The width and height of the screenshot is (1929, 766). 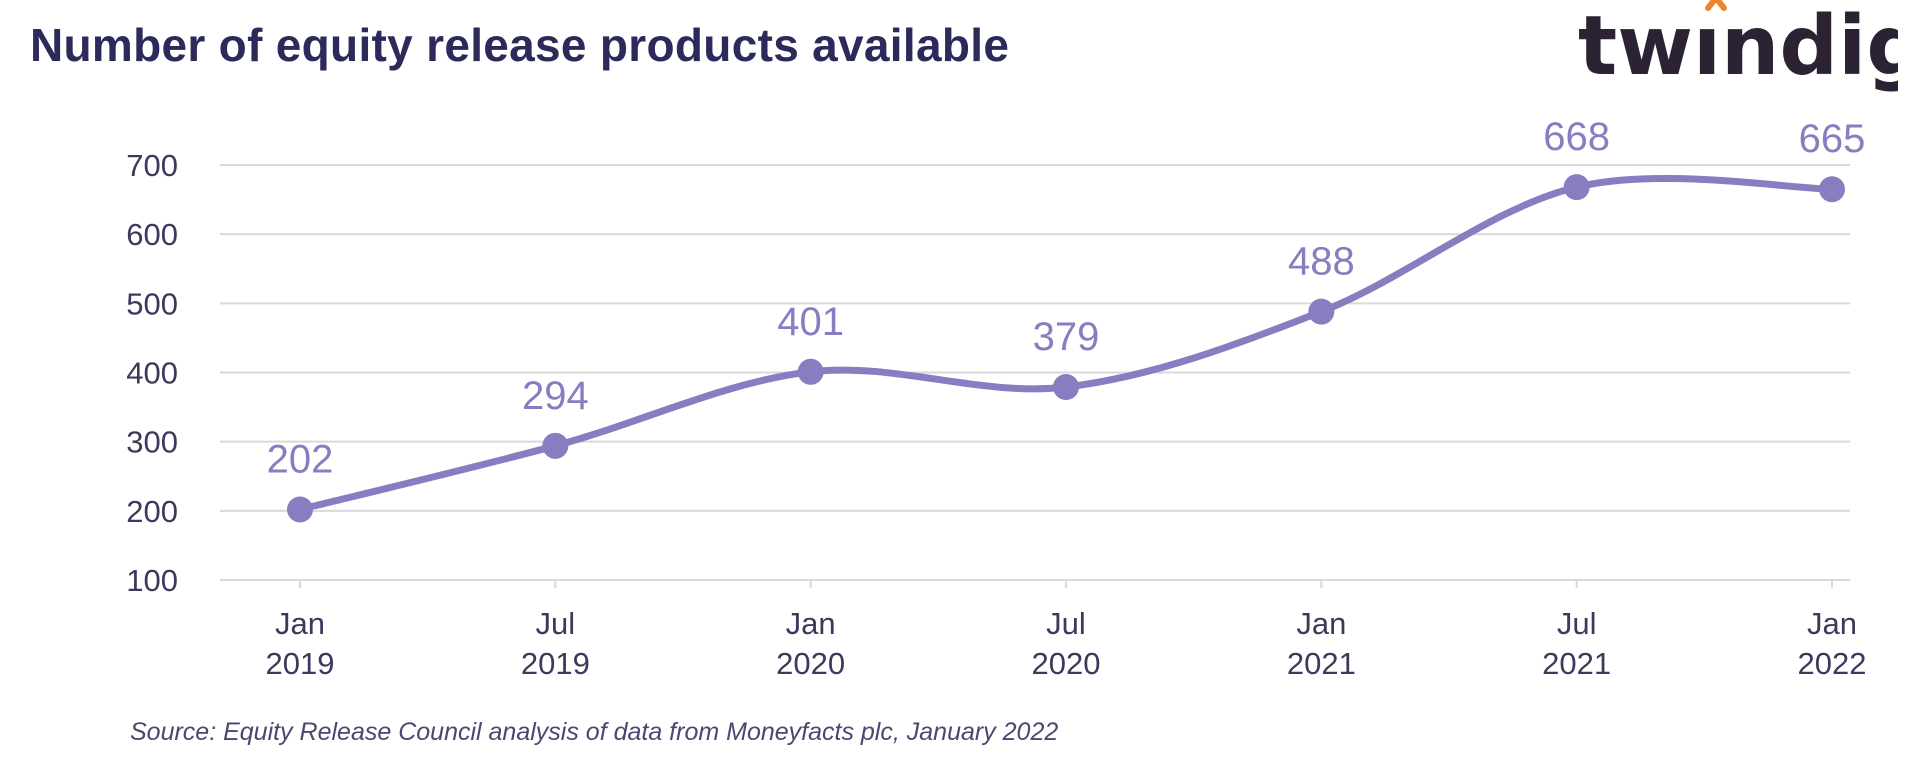 What do you see at coordinates (1066, 337) in the screenshot?
I see `data-label: 379` at bounding box center [1066, 337].